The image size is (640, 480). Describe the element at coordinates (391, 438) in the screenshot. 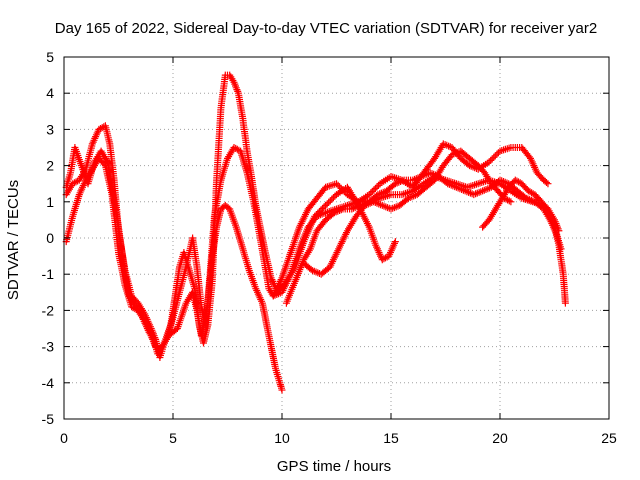

I see `x-tick-label: 15` at that location.